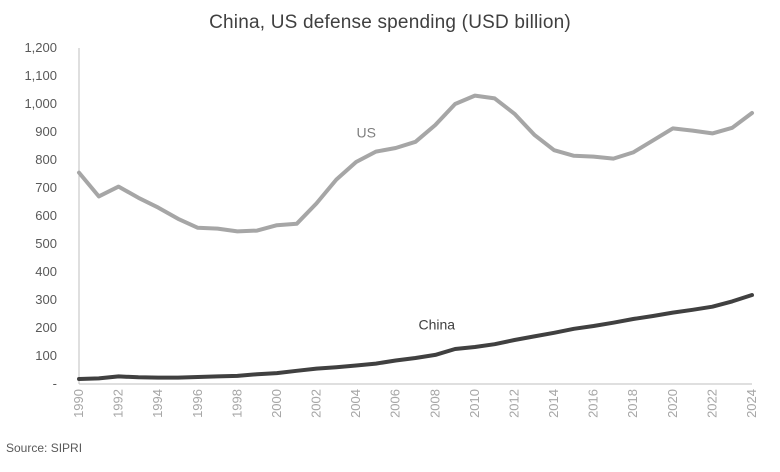 The width and height of the screenshot is (780, 472). I want to click on x-tick-label: 2012, so click(513, 403).